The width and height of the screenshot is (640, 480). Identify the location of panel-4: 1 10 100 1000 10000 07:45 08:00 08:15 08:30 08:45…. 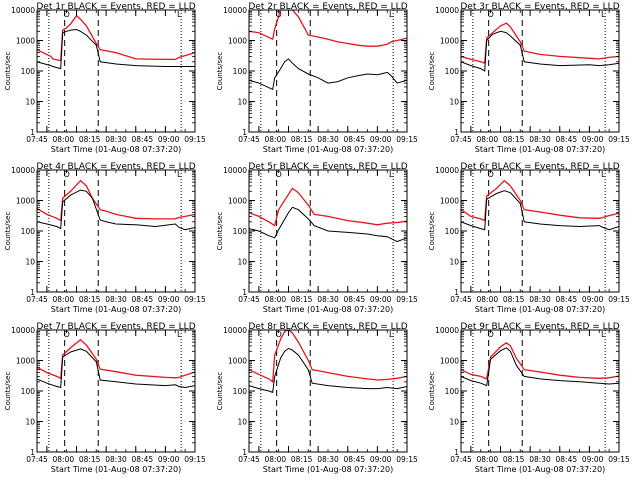
(105, 238).